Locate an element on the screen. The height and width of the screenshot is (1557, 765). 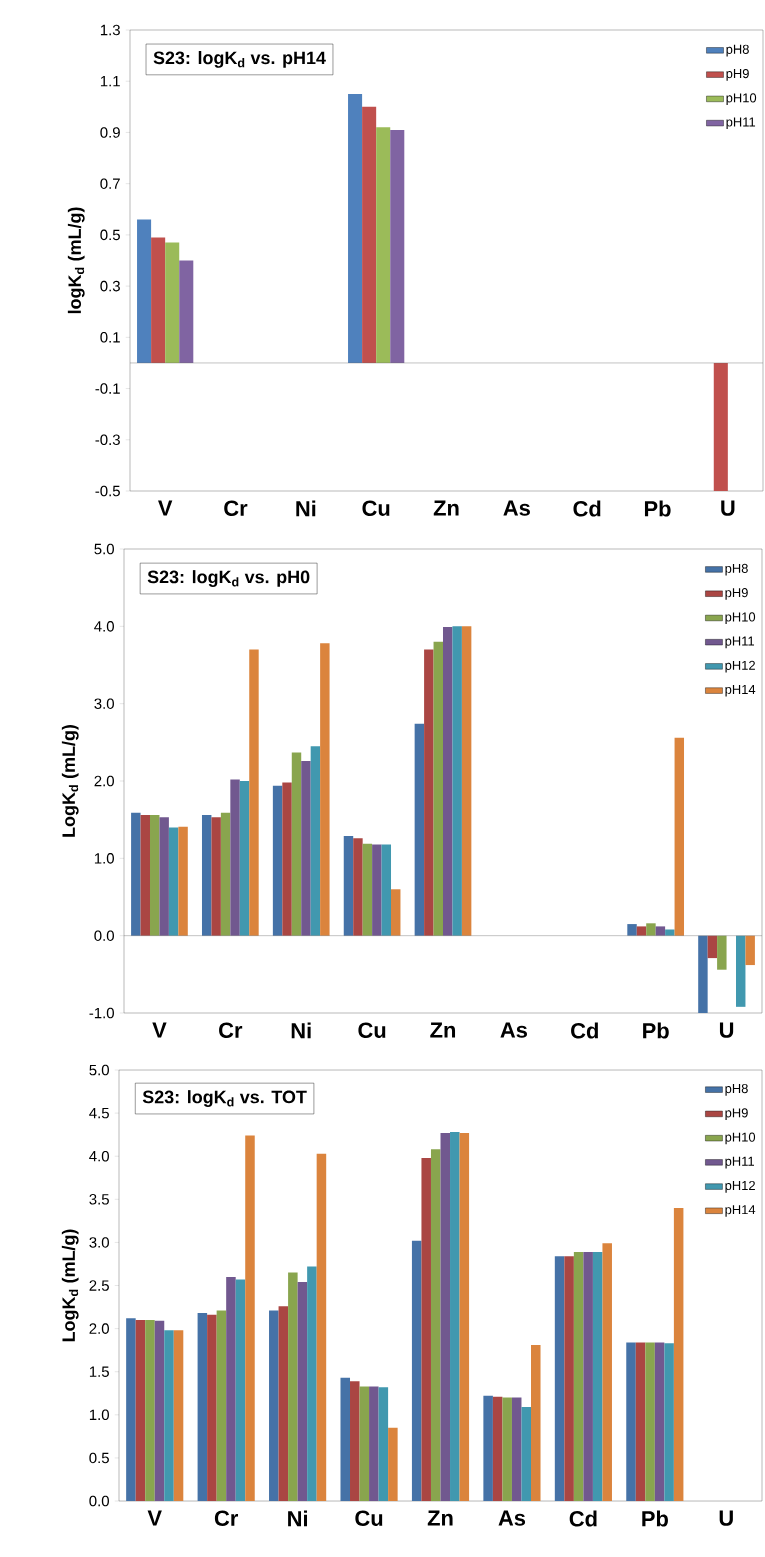
text: S23: logK$_{d}$ vs. TOT is located at coordinates (224, 1098).